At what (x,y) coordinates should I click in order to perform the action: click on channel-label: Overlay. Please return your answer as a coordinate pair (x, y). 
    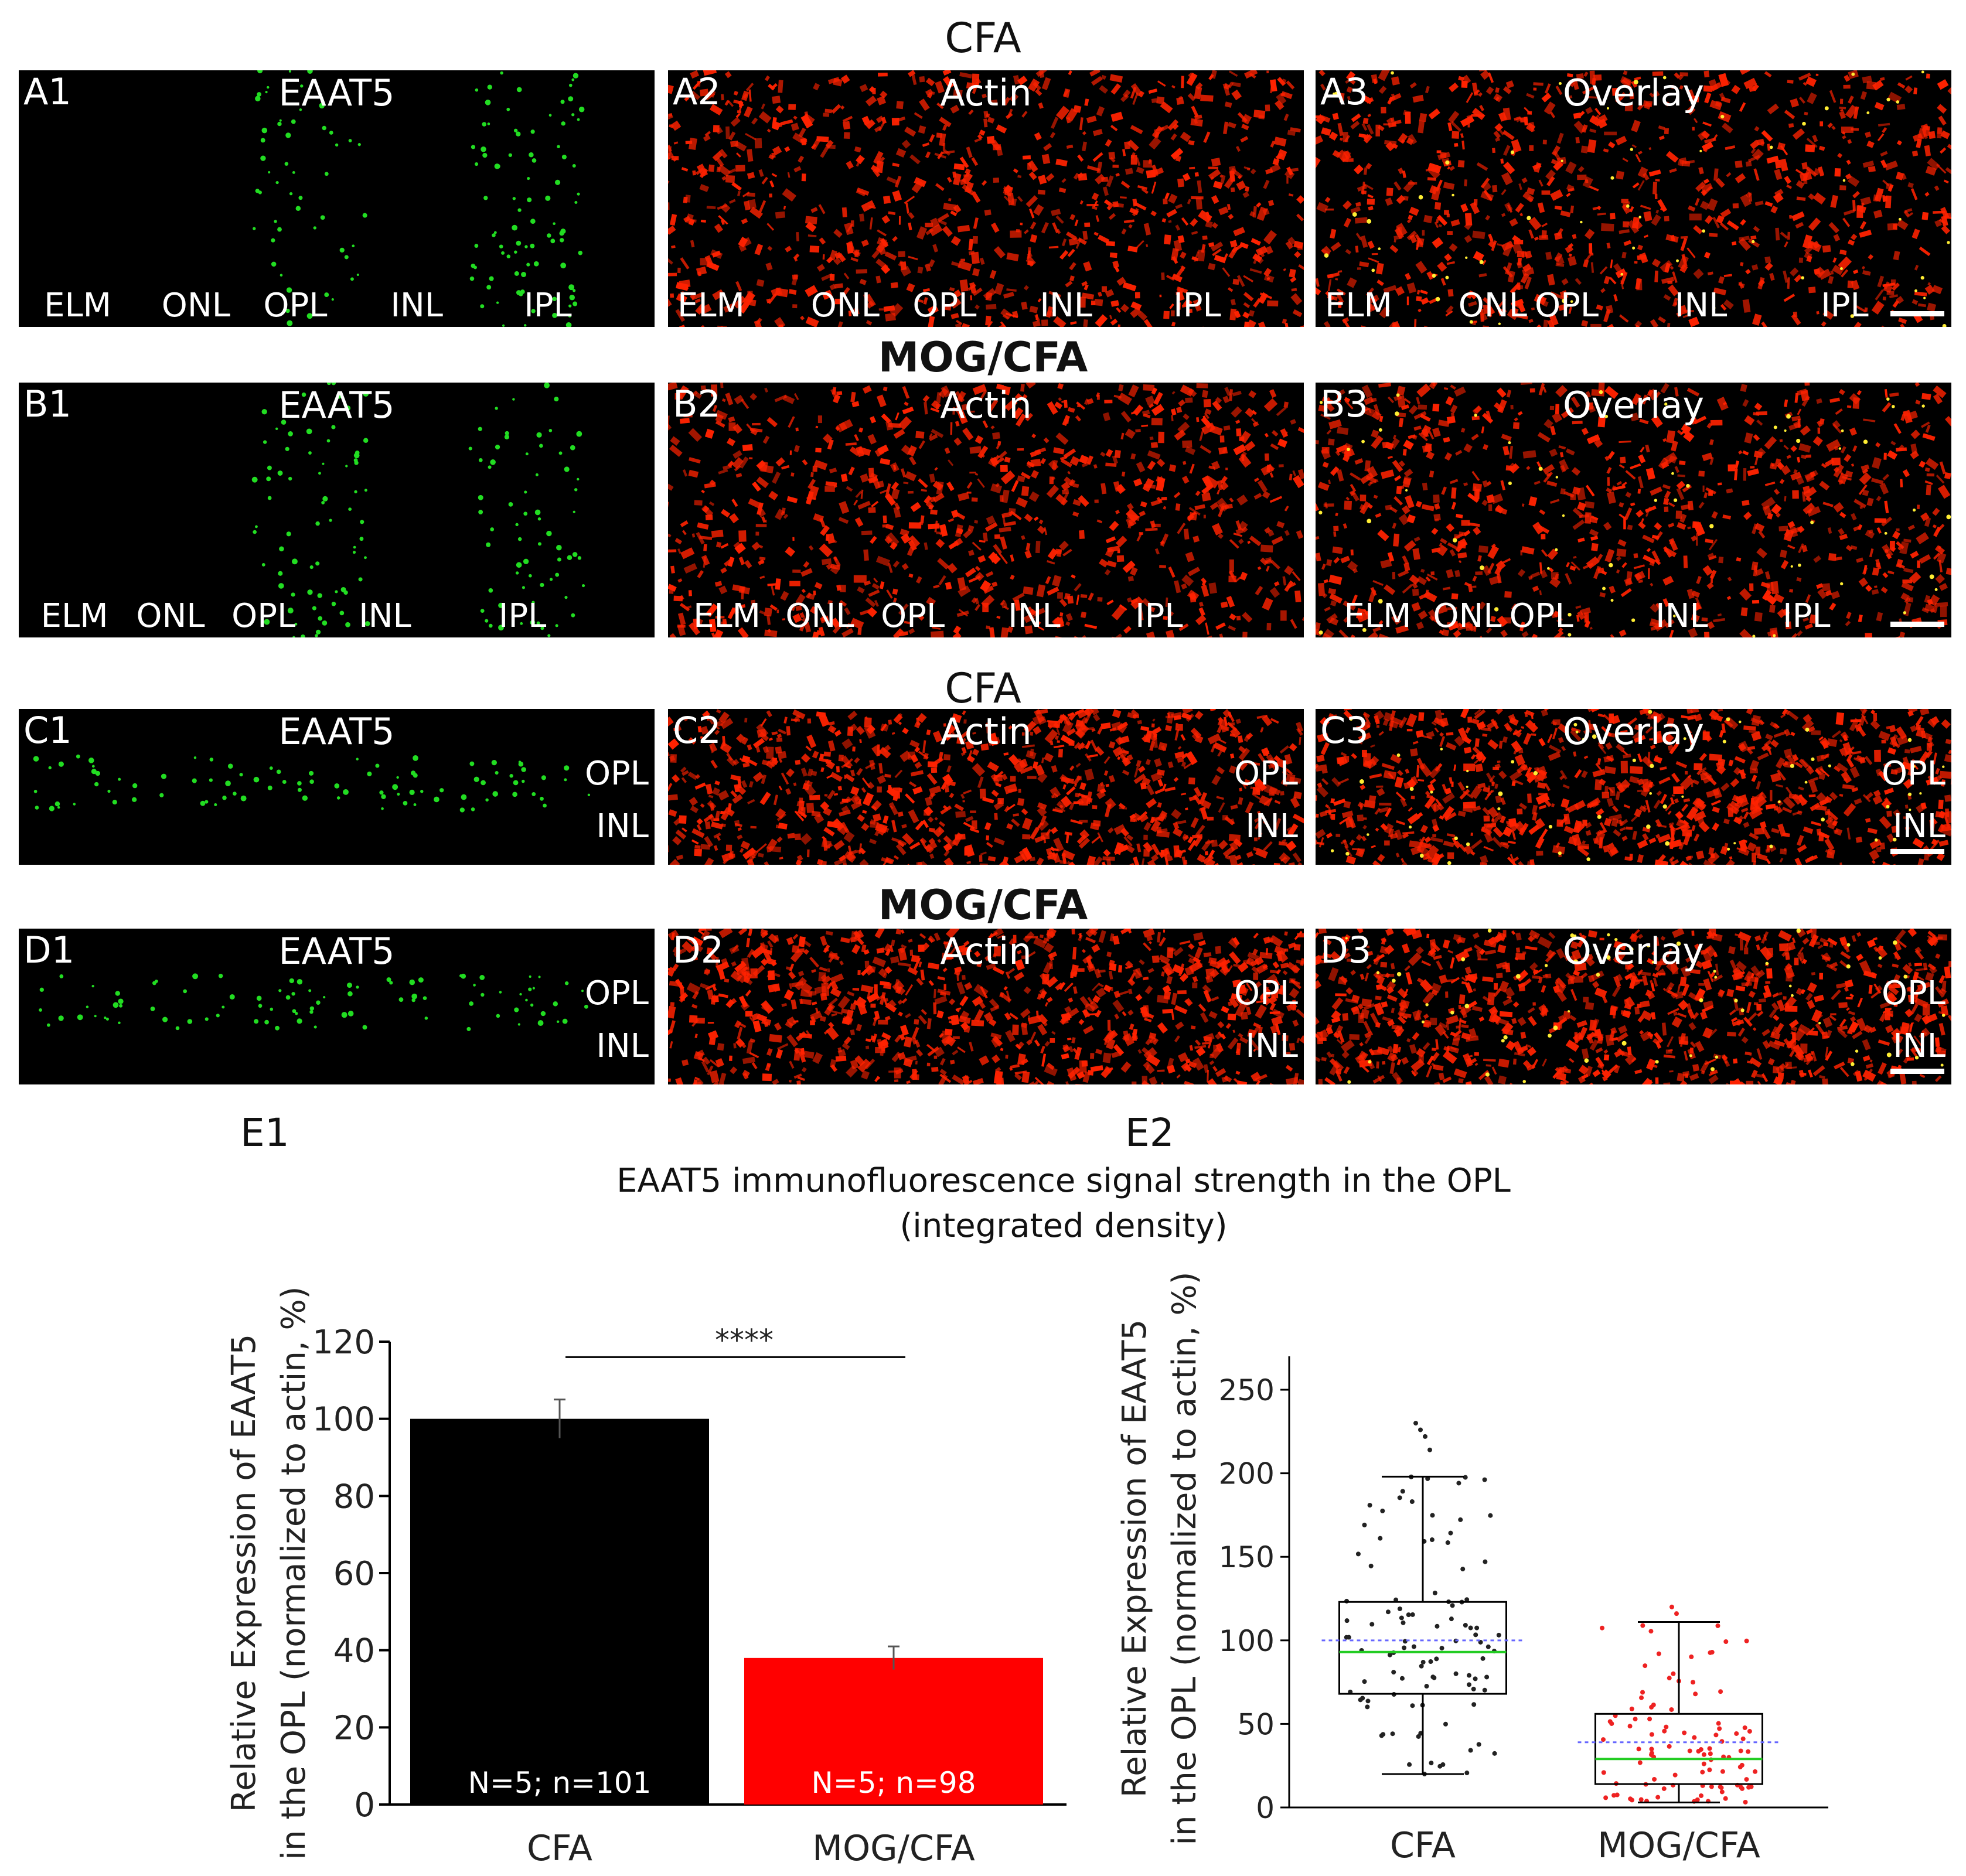
    Looking at the image, I should click on (1633, 405).